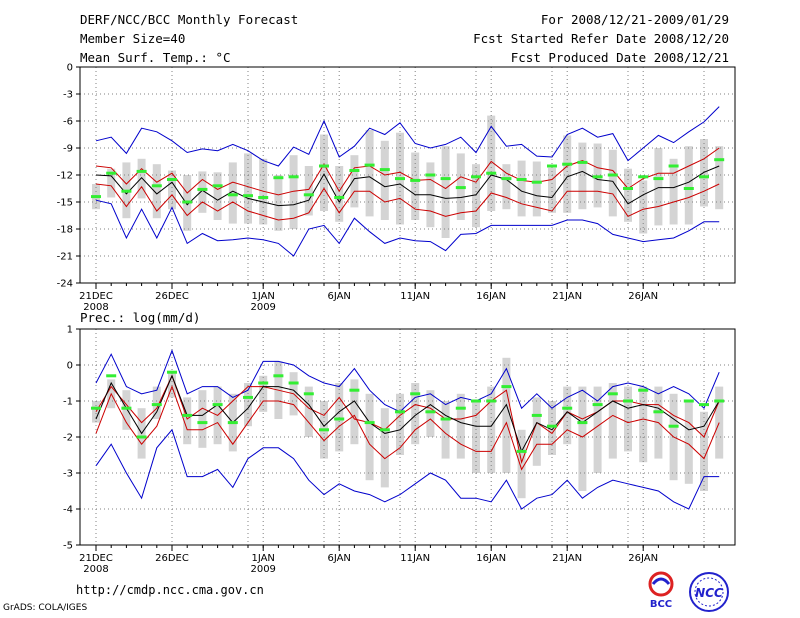  Describe the element at coordinates (643, 558) in the screenshot. I see `prec-xtick-label: 26JAN` at that location.